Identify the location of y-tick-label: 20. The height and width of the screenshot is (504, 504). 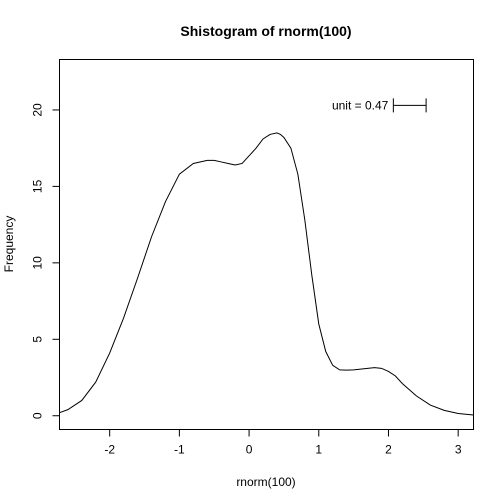
(38, 110).